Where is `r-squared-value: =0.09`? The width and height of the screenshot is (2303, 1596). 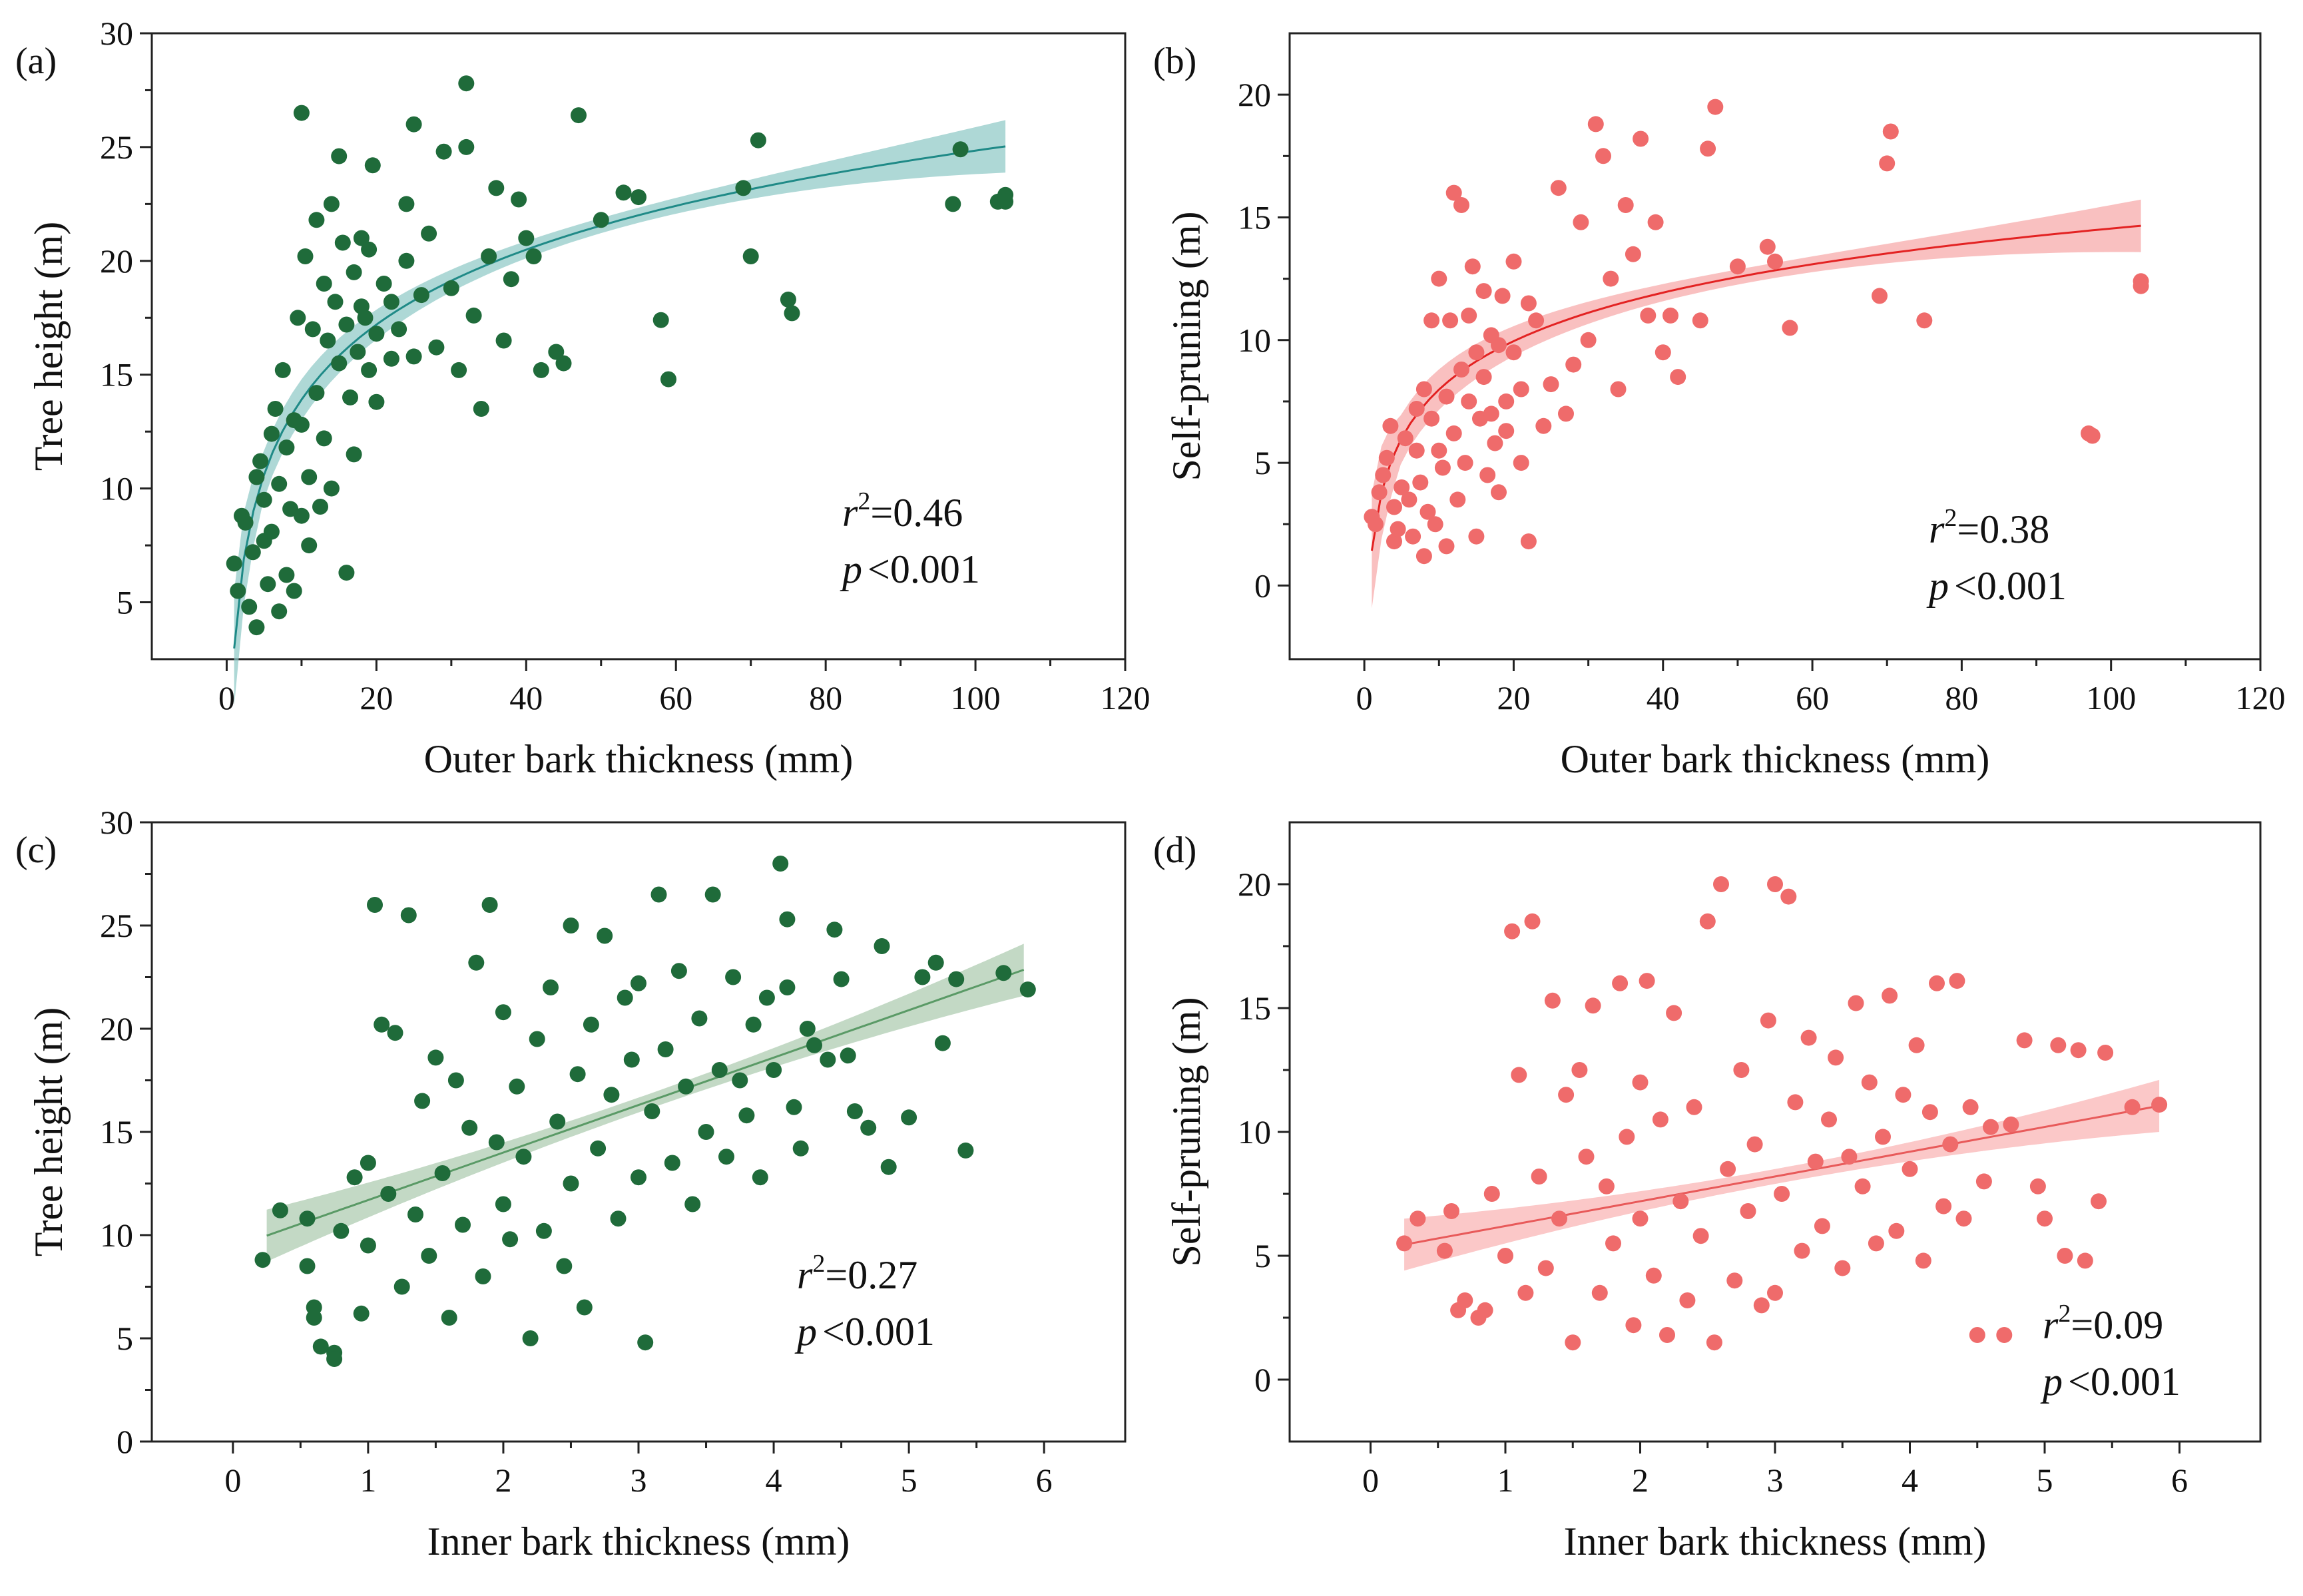
r-squared-value: =0.09 is located at coordinates (2117, 1325).